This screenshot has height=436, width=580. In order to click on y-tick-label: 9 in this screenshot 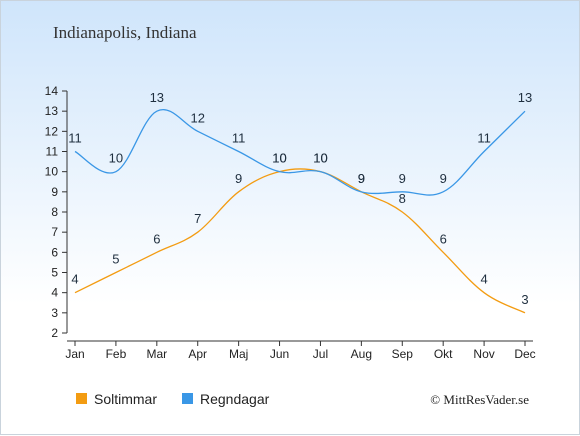, I will do `click(54, 192)`.